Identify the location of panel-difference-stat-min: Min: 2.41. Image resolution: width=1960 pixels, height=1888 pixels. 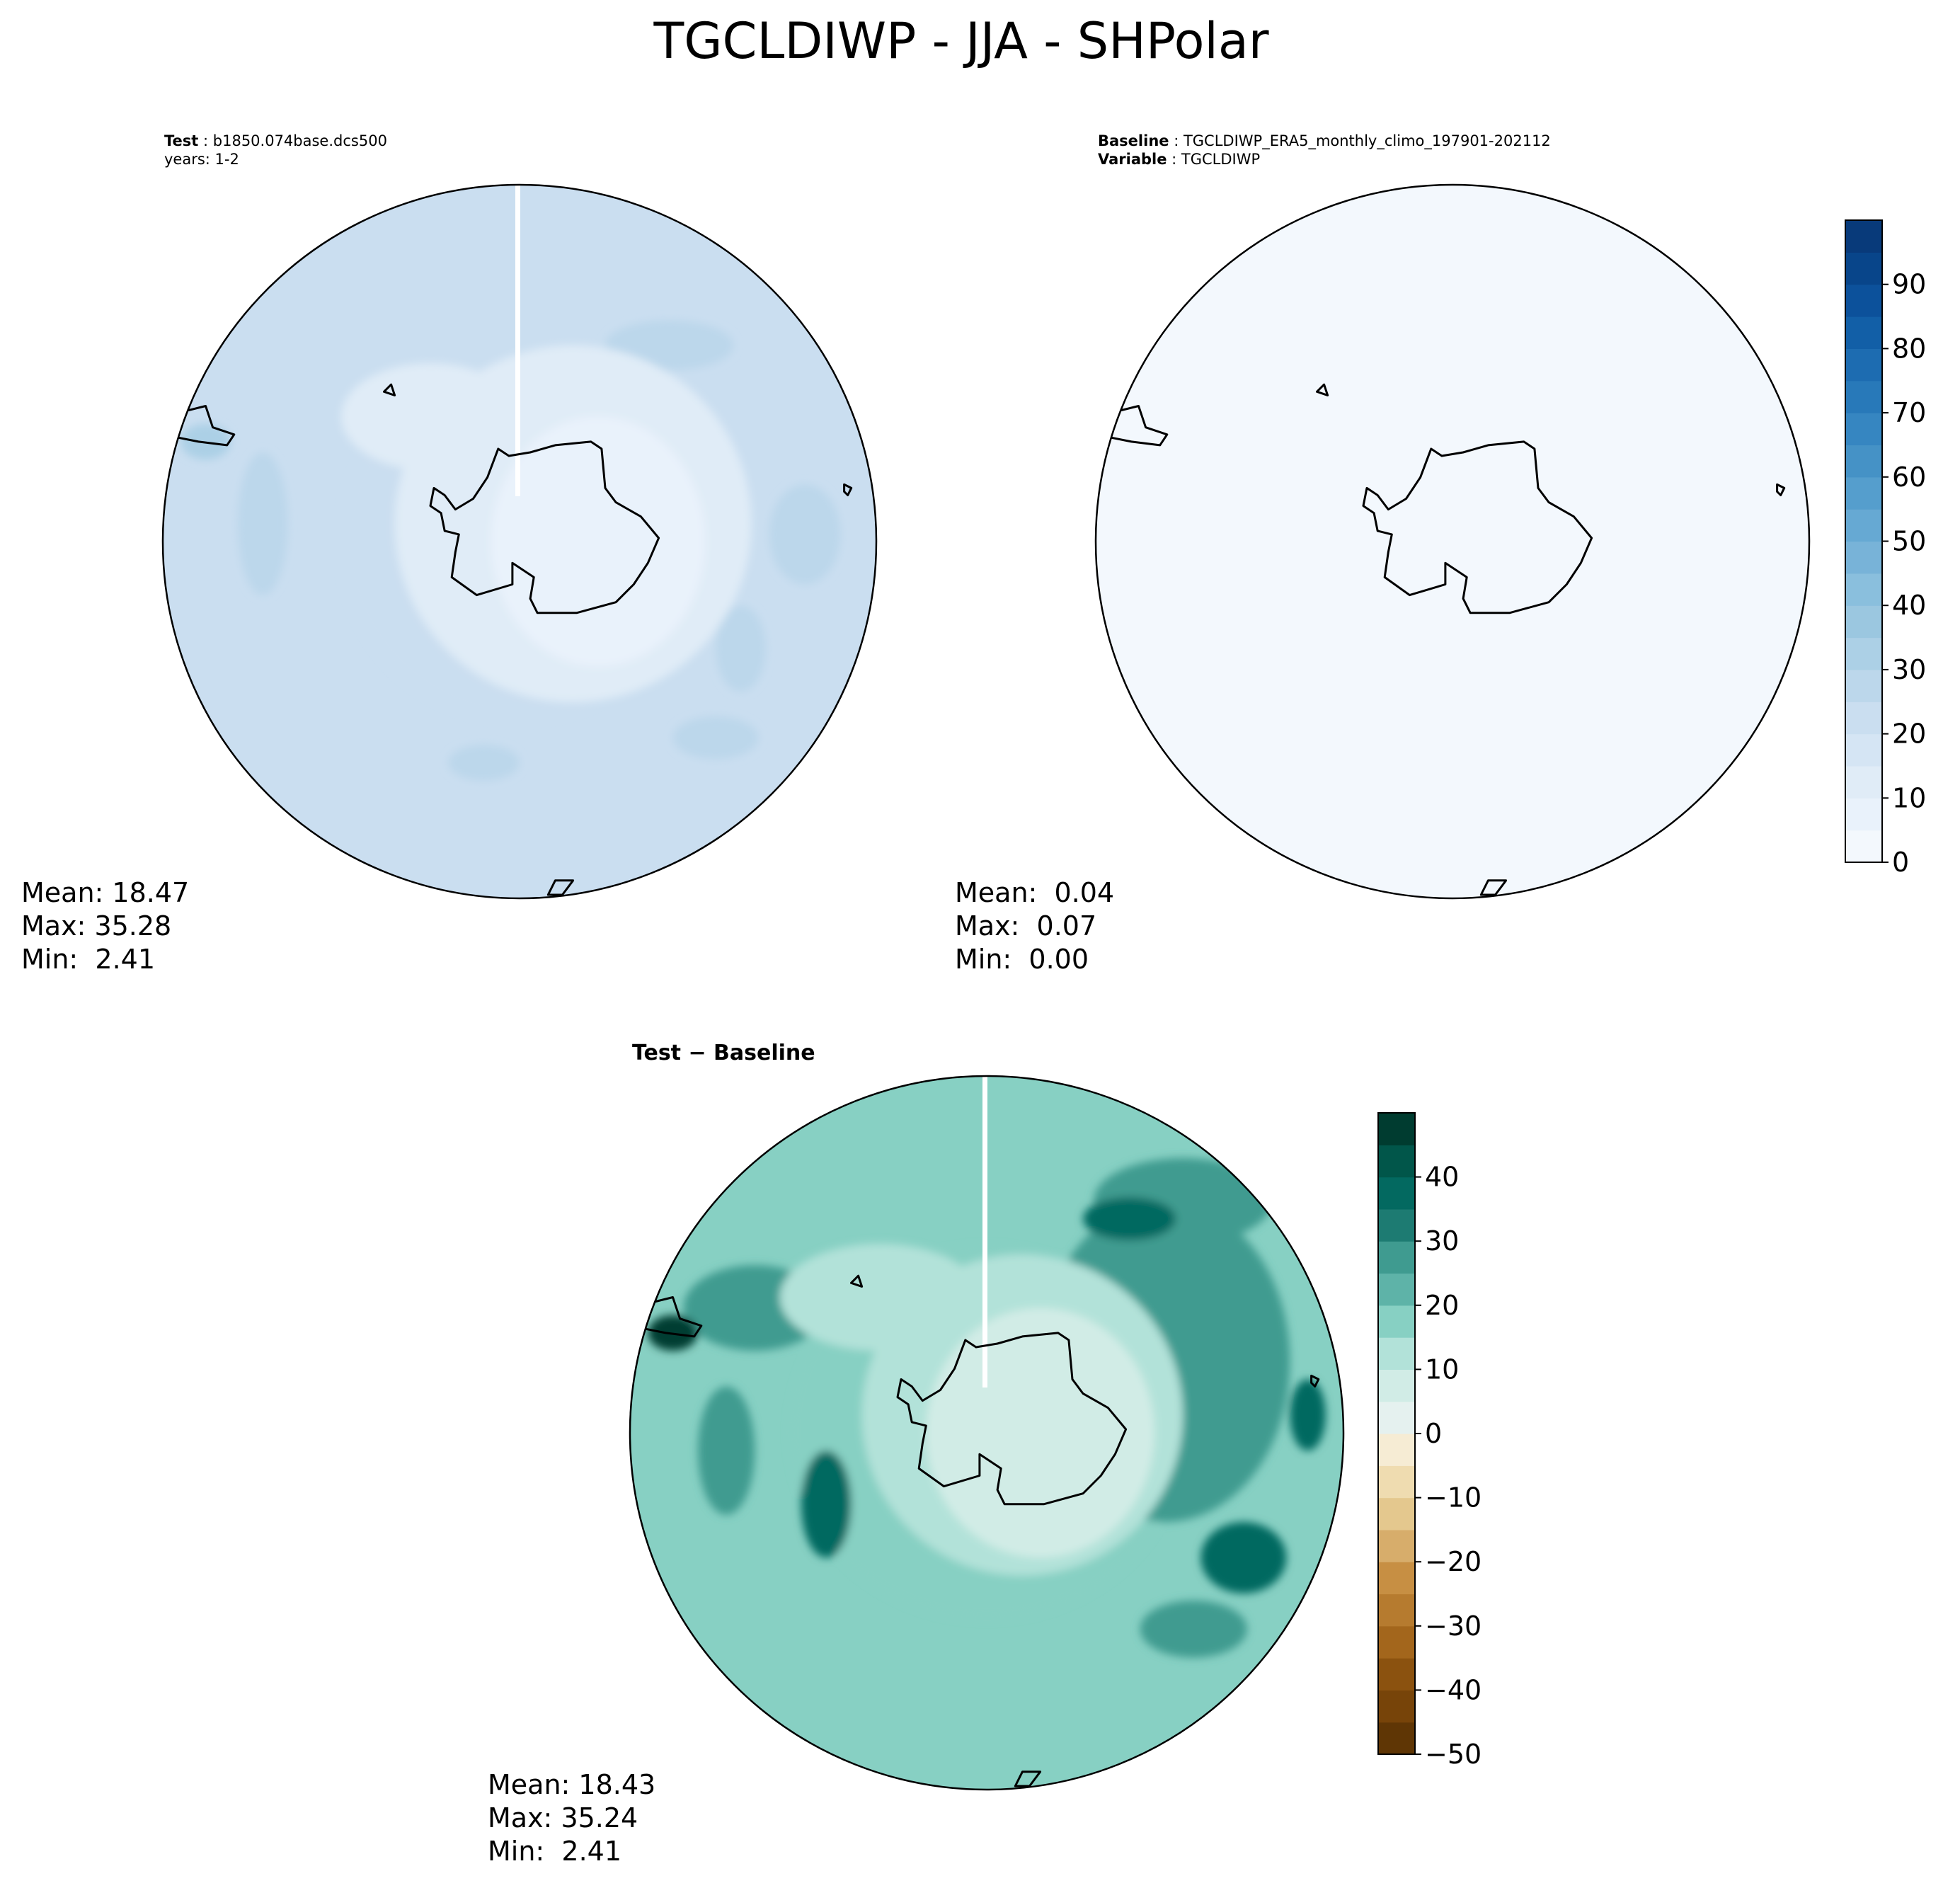
(554, 1852).